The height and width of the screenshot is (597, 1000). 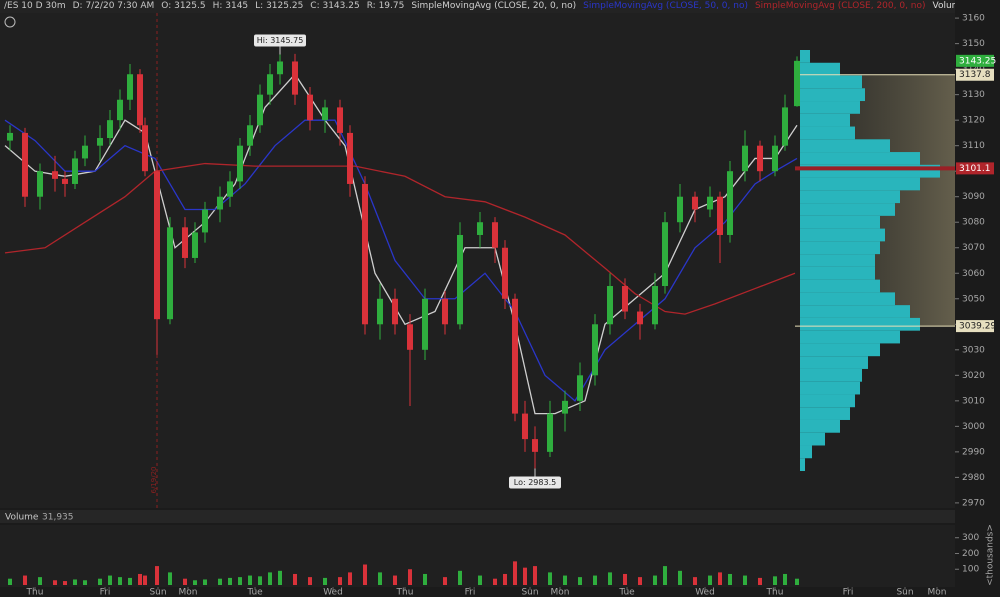 What do you see at coordinates (975, 75) in the screenshot?
I see `price-tag-label: 3137.8` at bounding box center [975, 75].